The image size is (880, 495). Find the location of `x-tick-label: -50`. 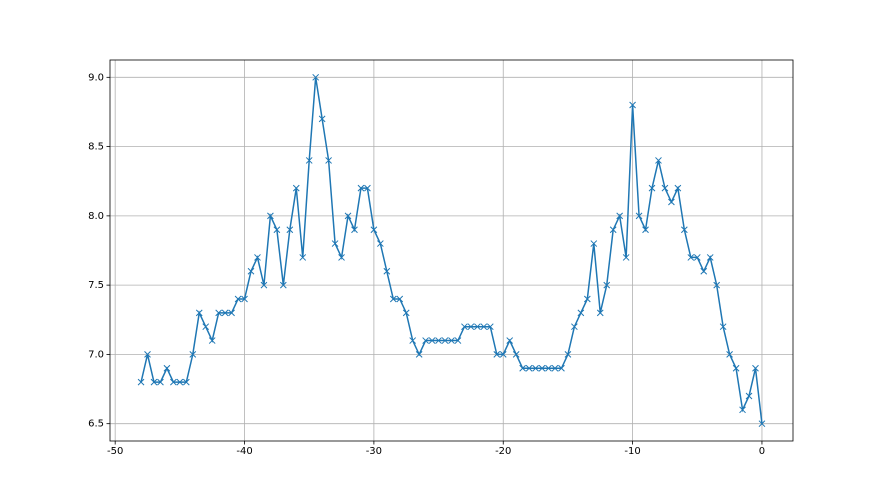

x-tick-label: -50 is located at coordinates (115, 451).